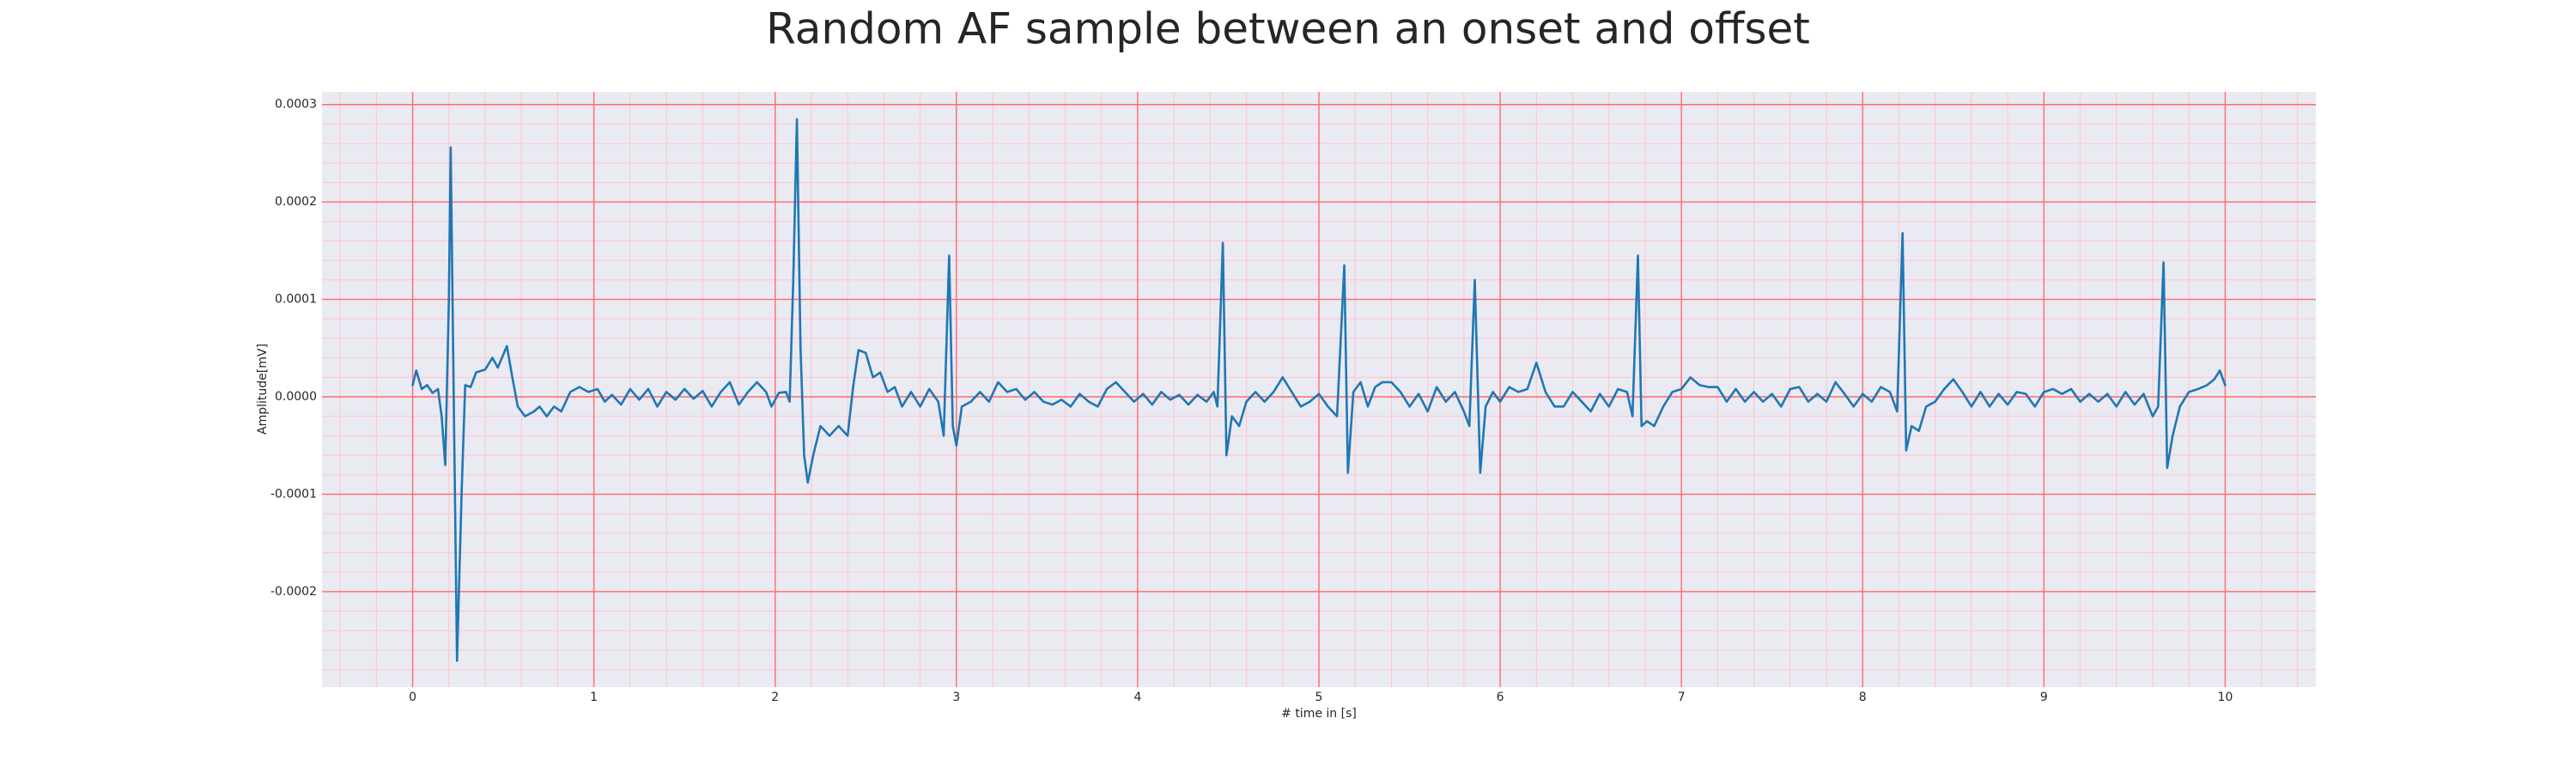 The image size is (2576, 773). I want to click on y-tick-label: 0.0002, so click(296, 202).